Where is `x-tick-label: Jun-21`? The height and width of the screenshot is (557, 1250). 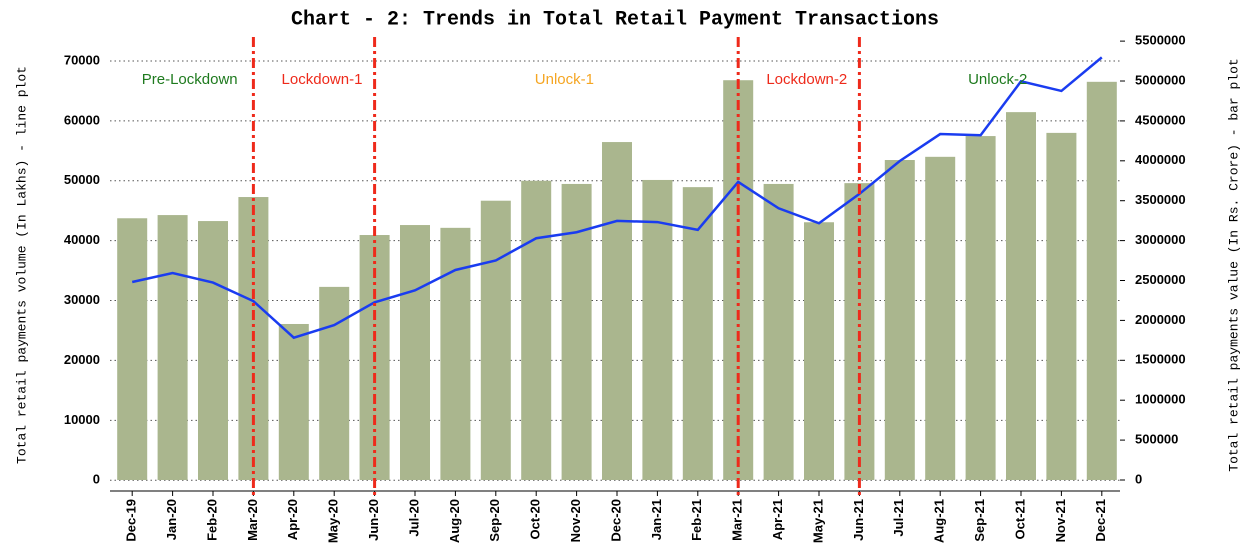
x-tick-label: Jun-21 is located at coordinates (858, 520).